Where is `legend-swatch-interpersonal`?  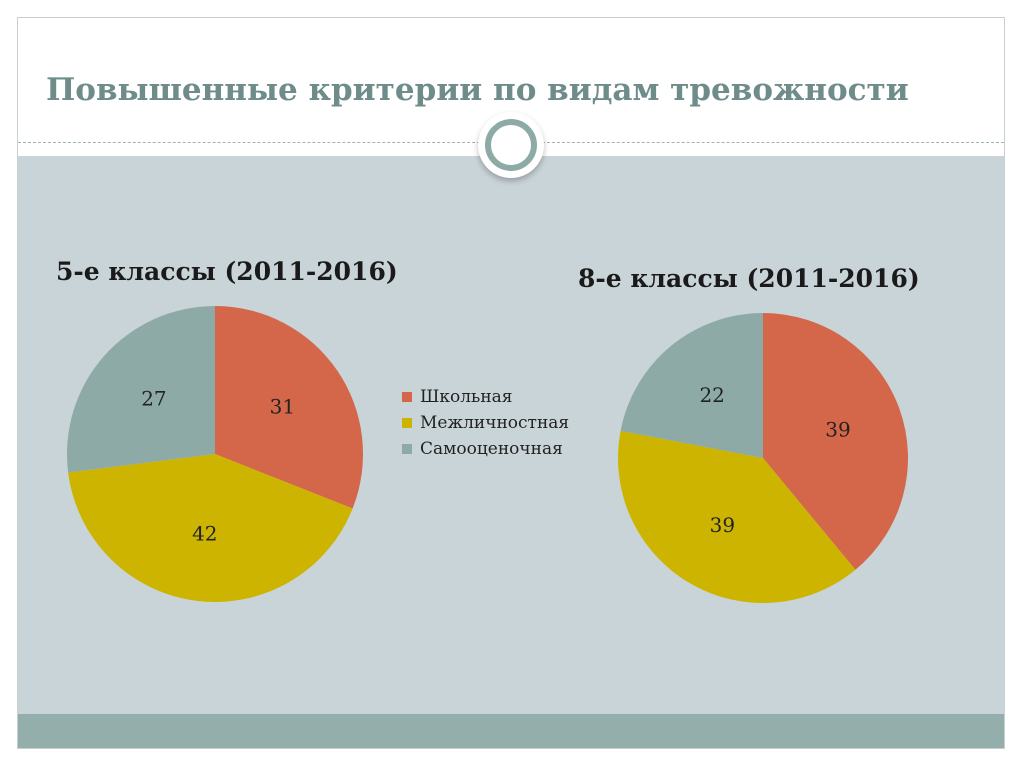 legend-swatch-interpersonal is located at coordinates (407, 423).